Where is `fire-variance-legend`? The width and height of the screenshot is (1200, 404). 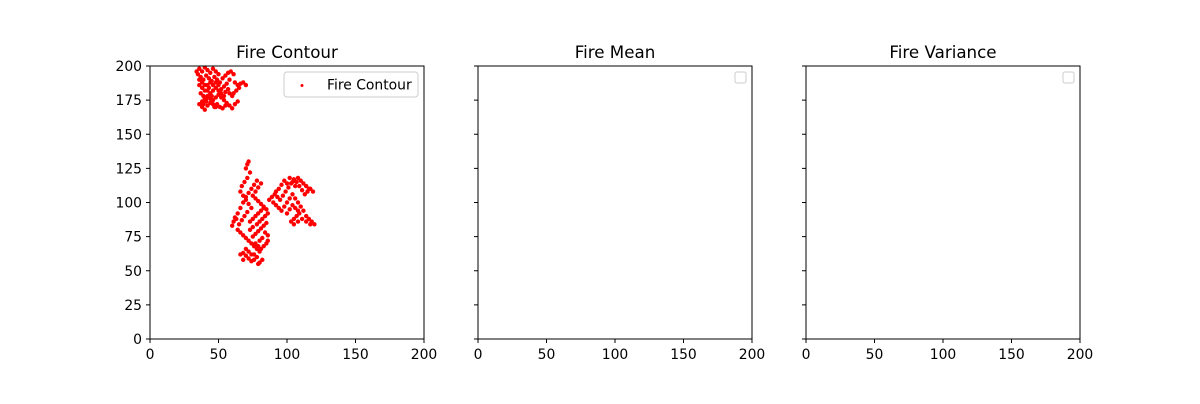 fire-variance-legend is located at coordinates (1068, 77).